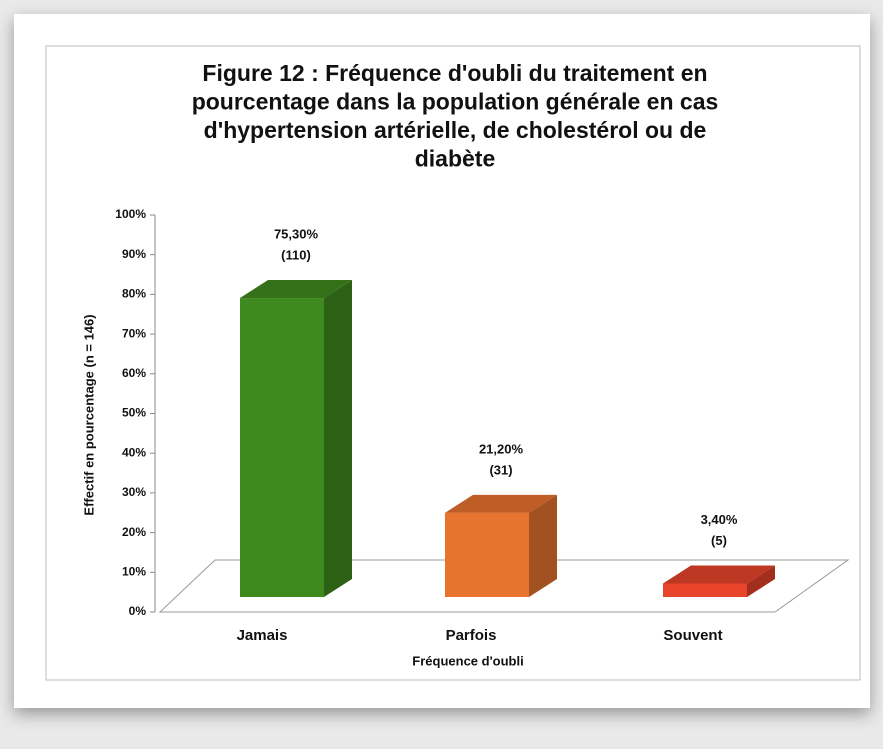 The width and height of the screenshot is (883, 749). Describe the element at coordinates (134, 492) in the screenshot. I see `y-tick-label: 30%` at that location.